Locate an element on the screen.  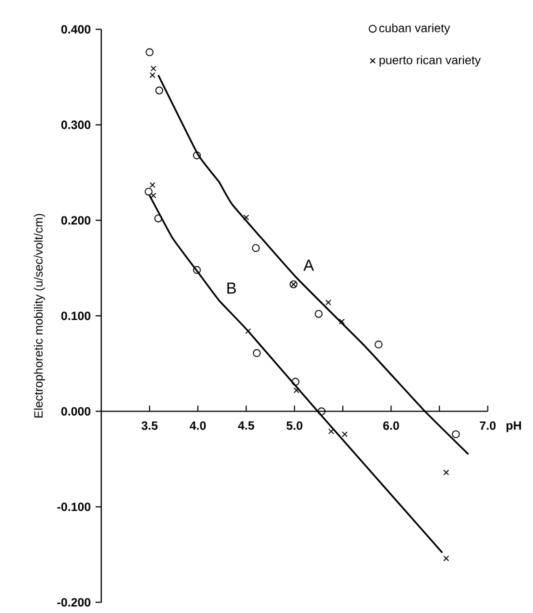
x-tick-label: 4.0 is located at coordinates (198, 425).